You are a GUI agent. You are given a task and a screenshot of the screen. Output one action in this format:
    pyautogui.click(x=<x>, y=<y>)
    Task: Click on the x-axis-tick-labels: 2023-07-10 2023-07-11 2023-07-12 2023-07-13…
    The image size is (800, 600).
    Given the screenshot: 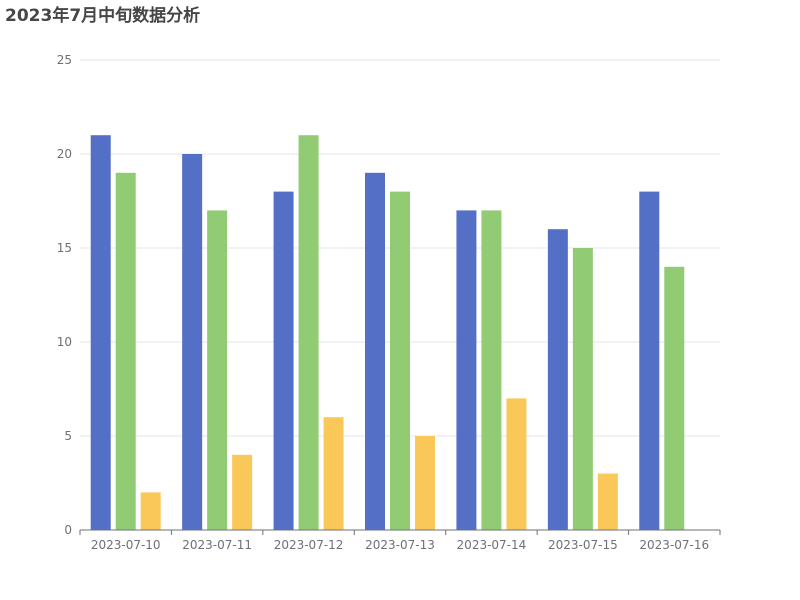 What is the action you would take?
    pyautogui.click(x=400, y=545)
    